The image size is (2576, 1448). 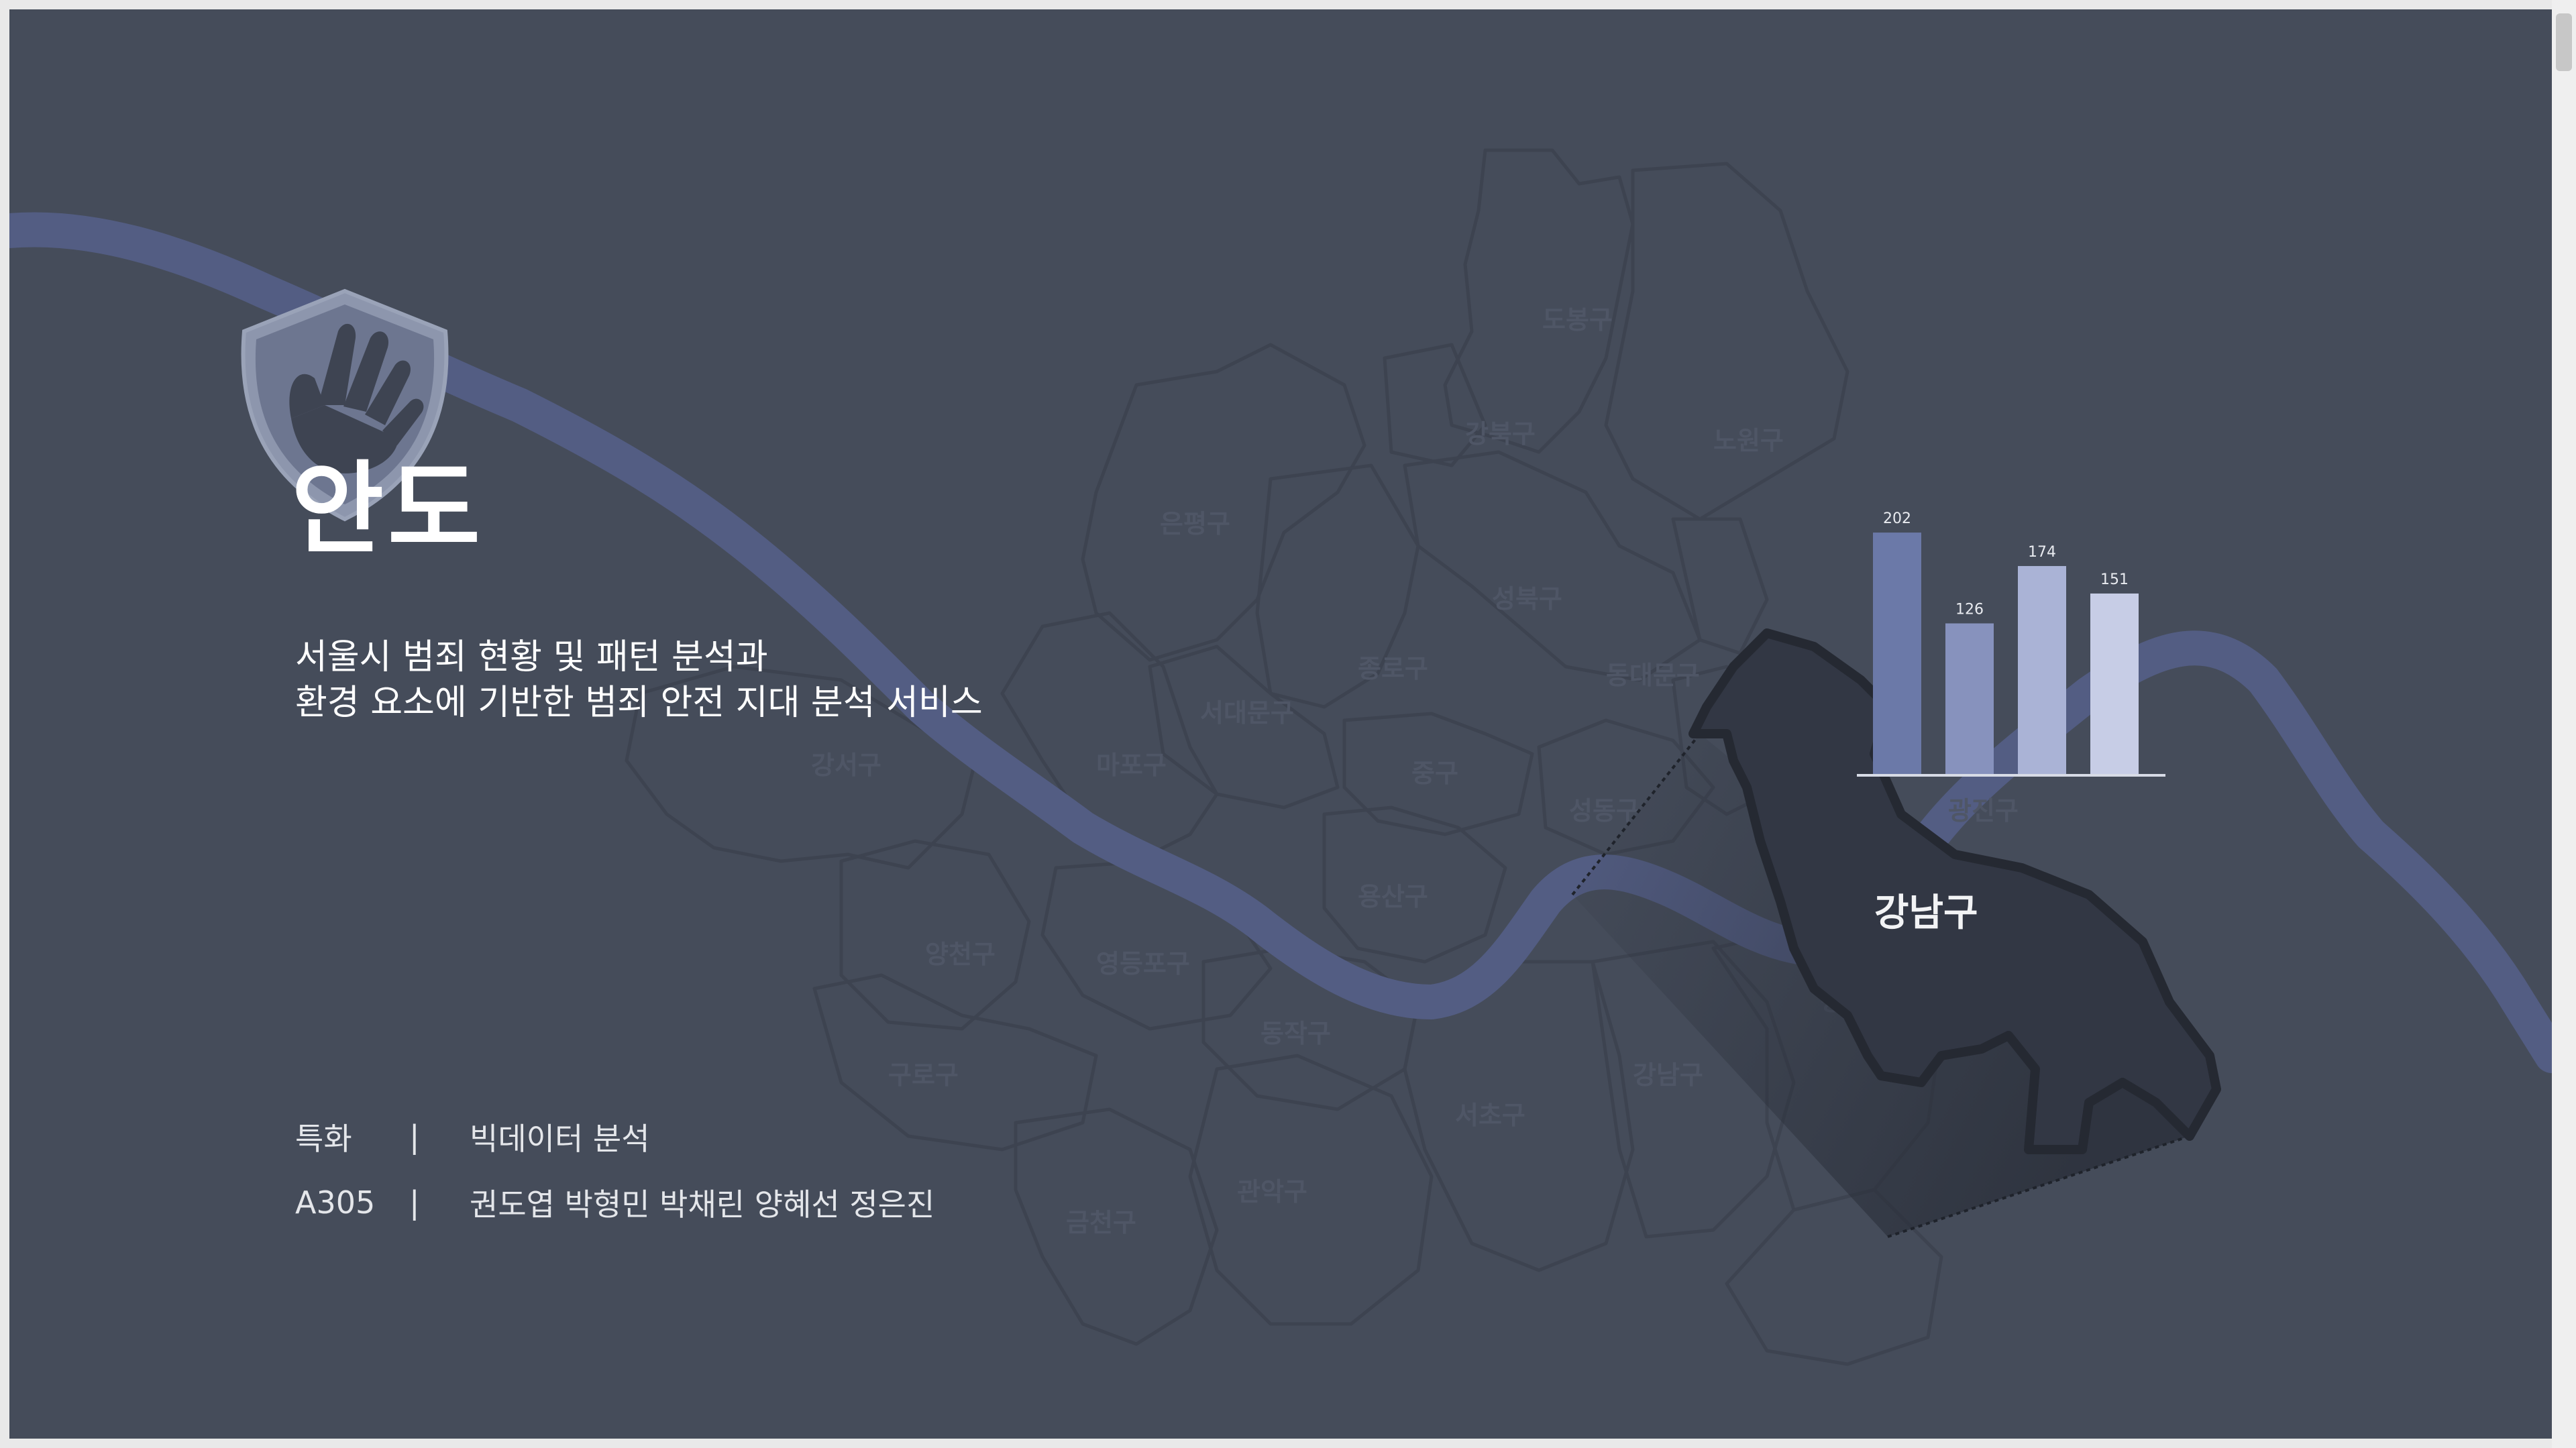 I want to click on bar-value-label-1: 202, so click(x=1897, y=518).